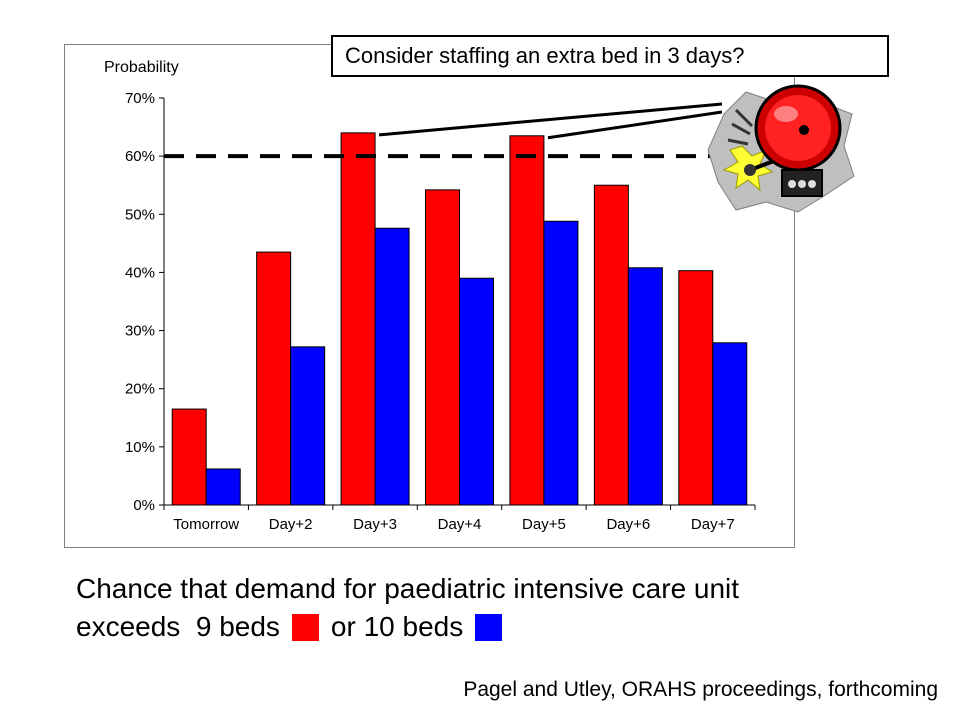 This screenshot has width=960, height=720. Describe the element at coordinates (140, 447) in the screenshot. I see `y-tick-label: 10%` at that location.